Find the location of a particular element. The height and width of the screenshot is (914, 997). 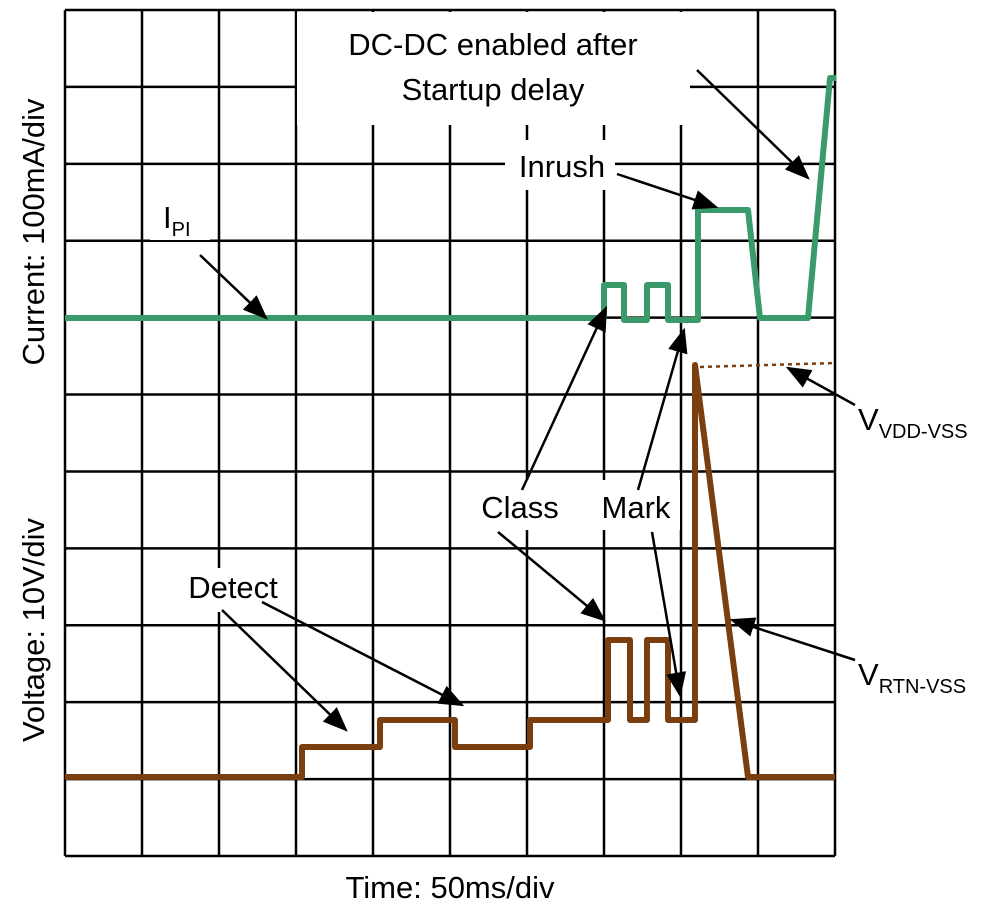

signal-sub: RTN-VSS is located at coordinates (922, 687).